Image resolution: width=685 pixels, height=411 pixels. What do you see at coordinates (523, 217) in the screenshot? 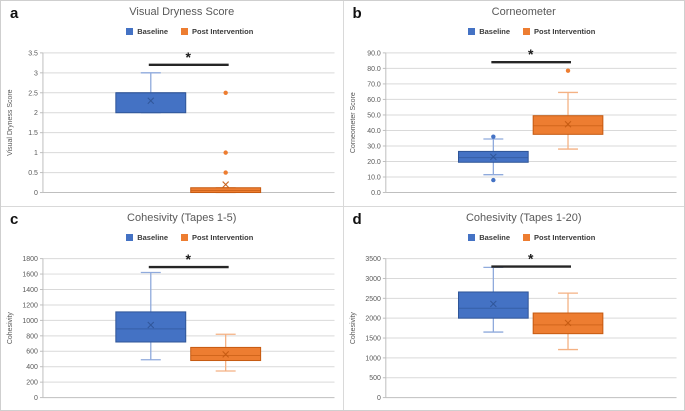
I see `chart-title-d: Cohesivity (Tapes 1-20)` at bounding box center [523, 217].